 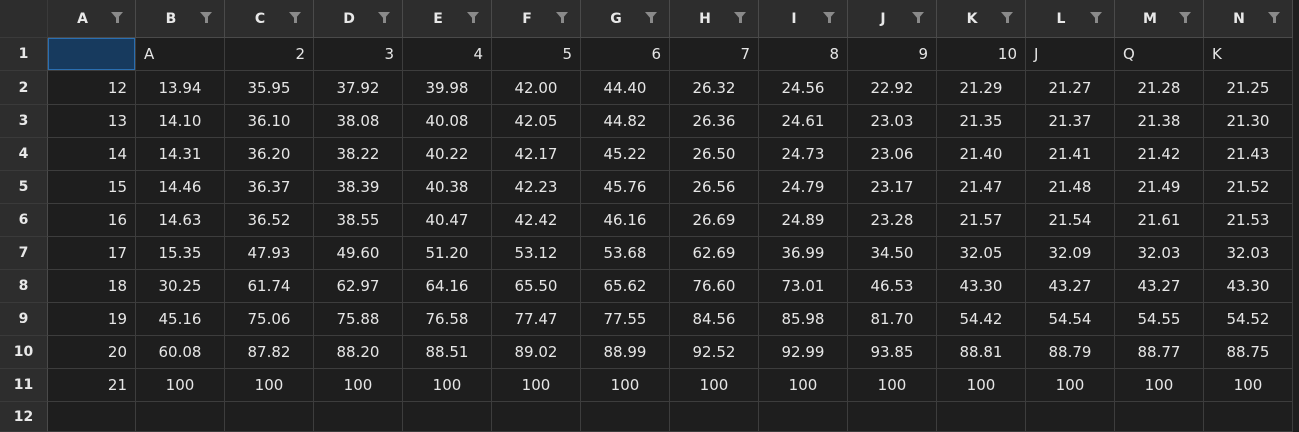 I want to click on cell-n1: K, so click(x=1248, y=54).